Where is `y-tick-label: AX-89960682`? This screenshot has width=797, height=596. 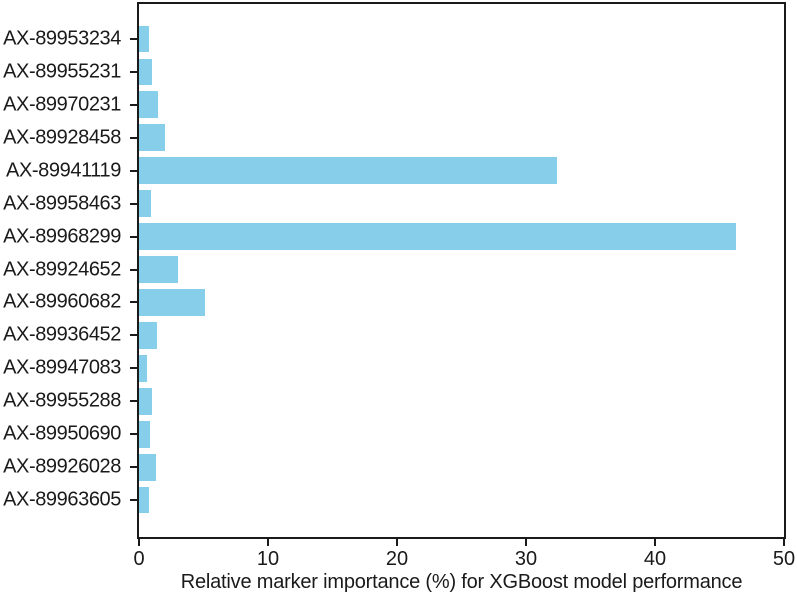
y-tick-label: AX-89960682 is located at coordinates (62, 301).